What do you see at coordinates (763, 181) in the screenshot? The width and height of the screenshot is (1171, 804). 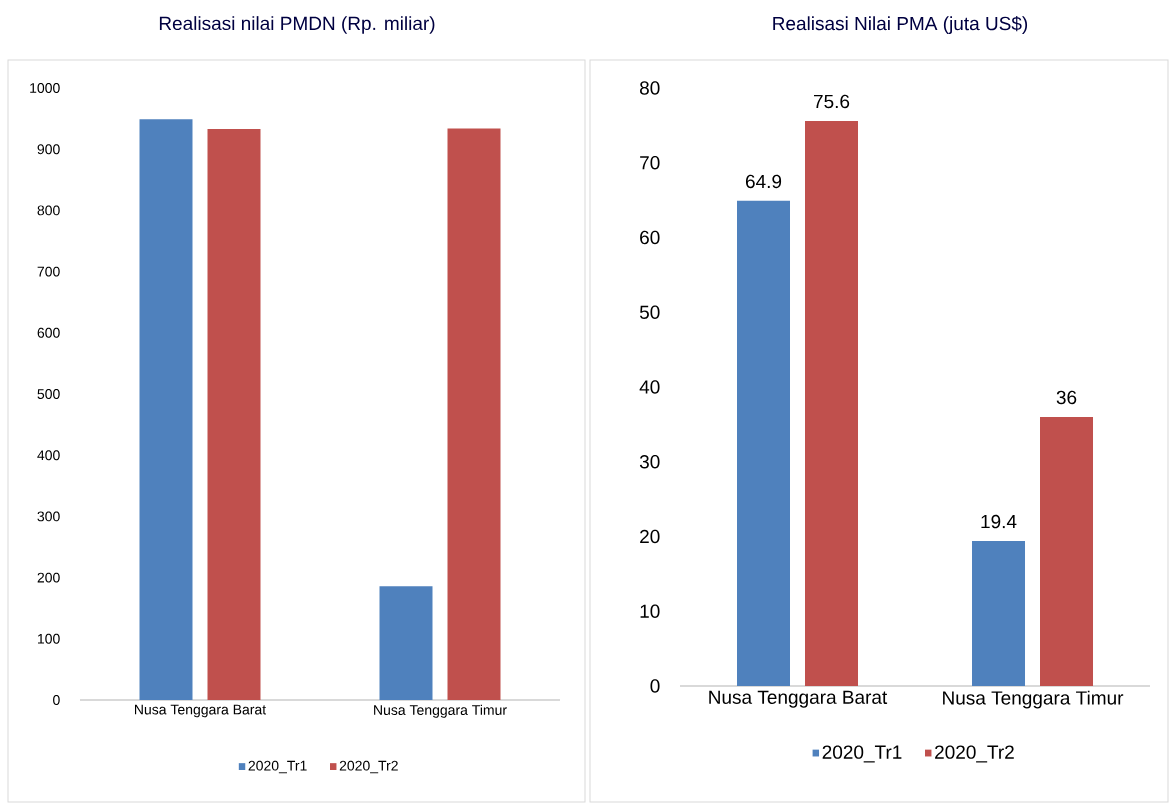 I see `data-label: 64.9` at bounding box center [763, 181].